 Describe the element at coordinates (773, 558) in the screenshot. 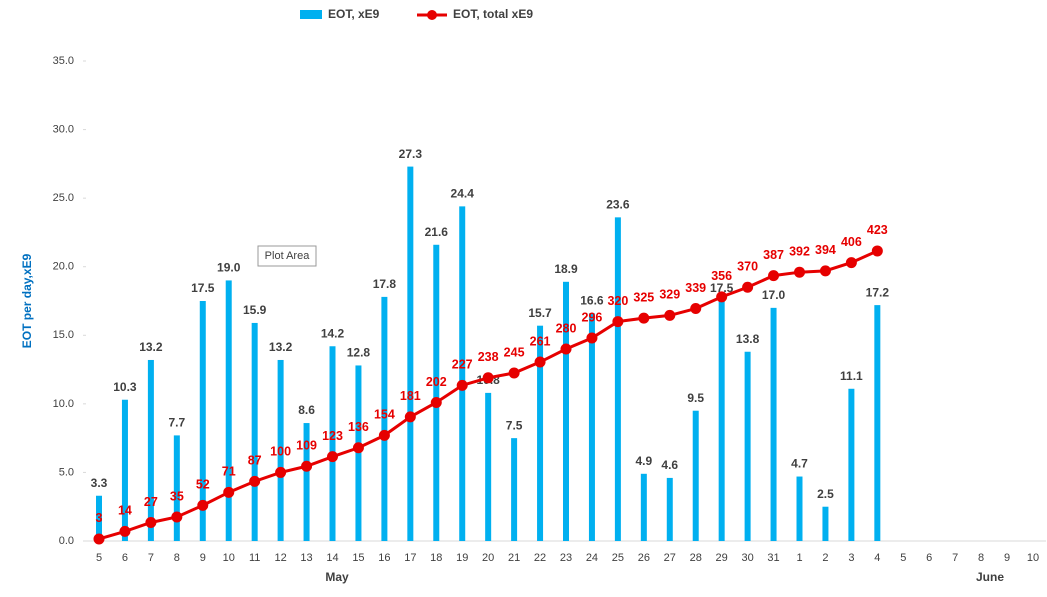

I see `x-tick-label: 31` at that location.